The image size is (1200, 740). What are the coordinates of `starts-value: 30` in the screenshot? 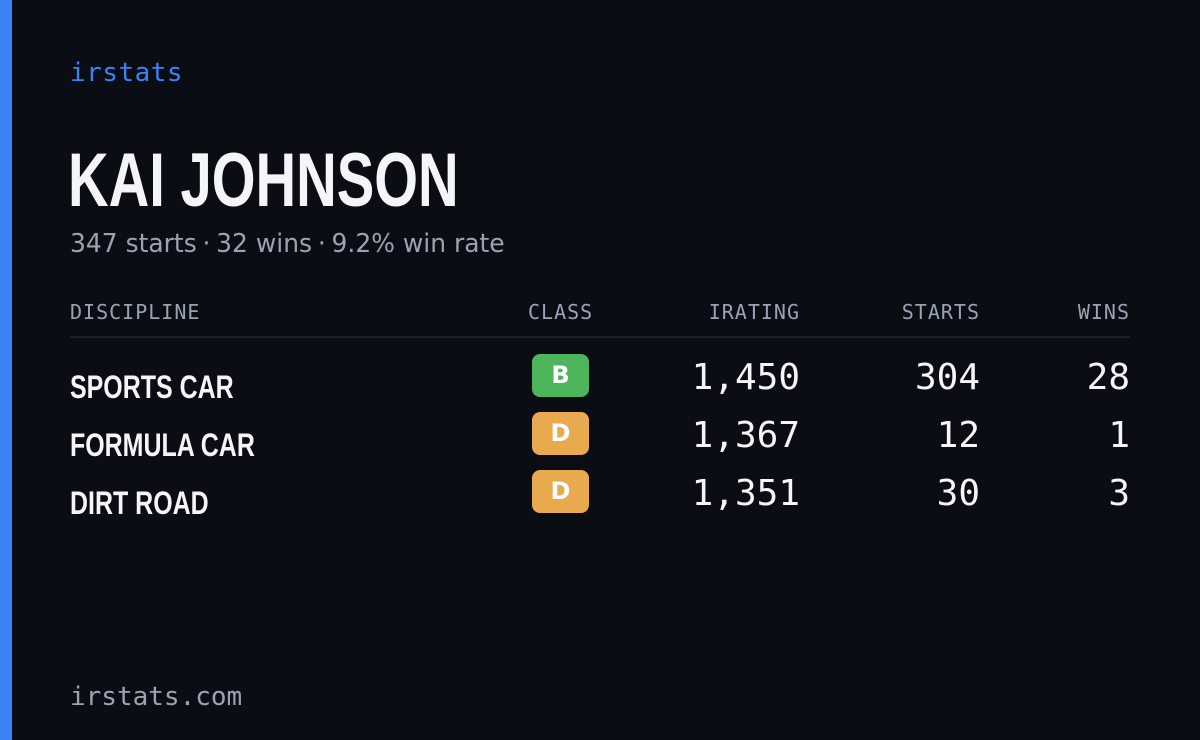 It's located at (958, 493).